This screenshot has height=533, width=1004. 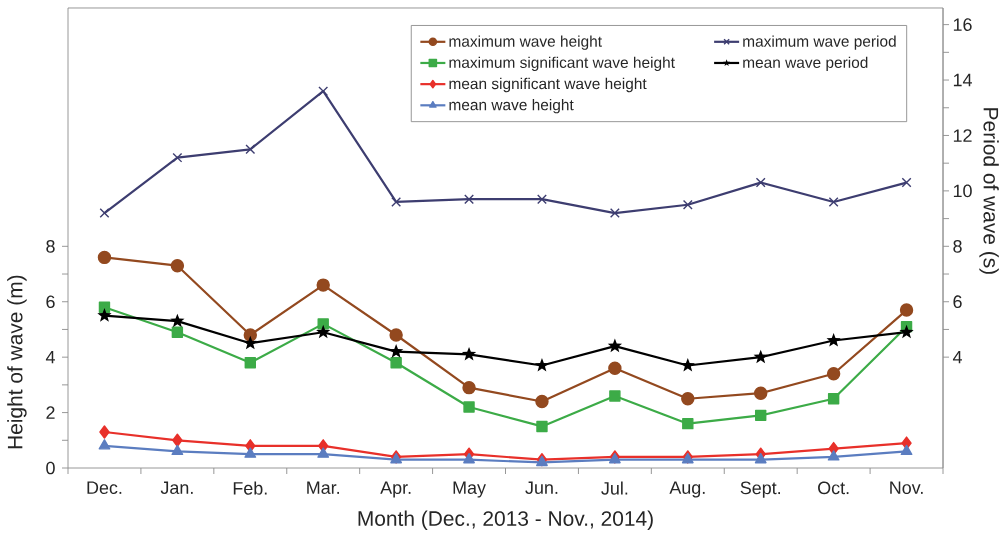 I want to click on x-tick-label: Aug., so click(x=687, y=489).